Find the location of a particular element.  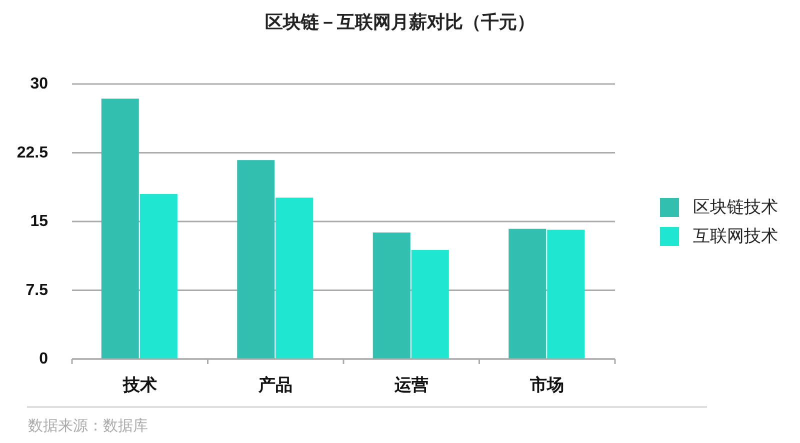

y-tick-label: 15 is located at coordinates (39, 221).